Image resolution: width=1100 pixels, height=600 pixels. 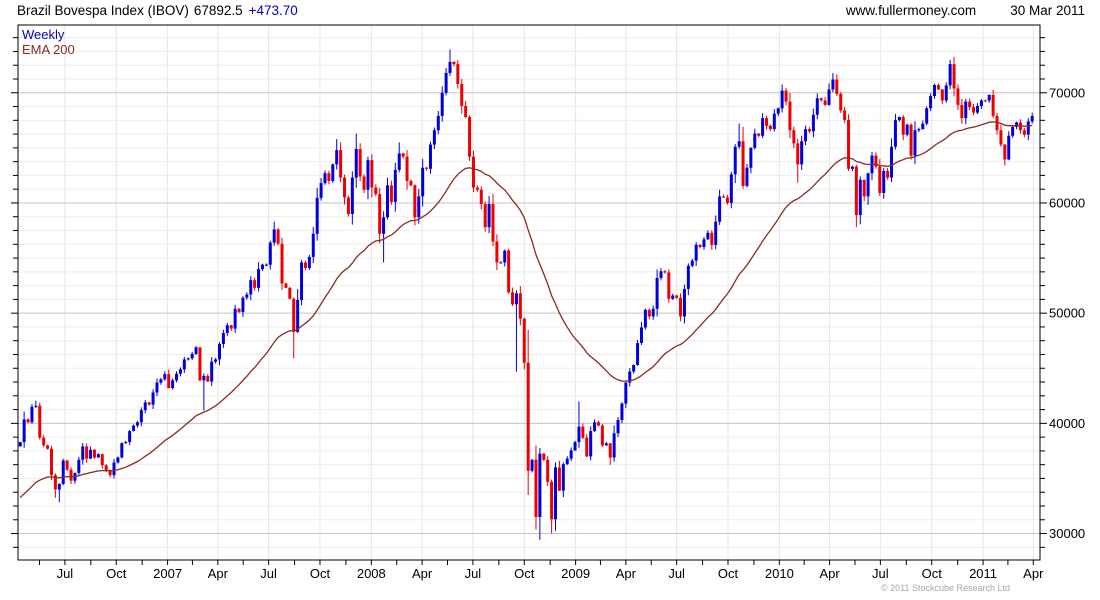 I want to click on svg-text: 50000, so click(x=1067, y=313).